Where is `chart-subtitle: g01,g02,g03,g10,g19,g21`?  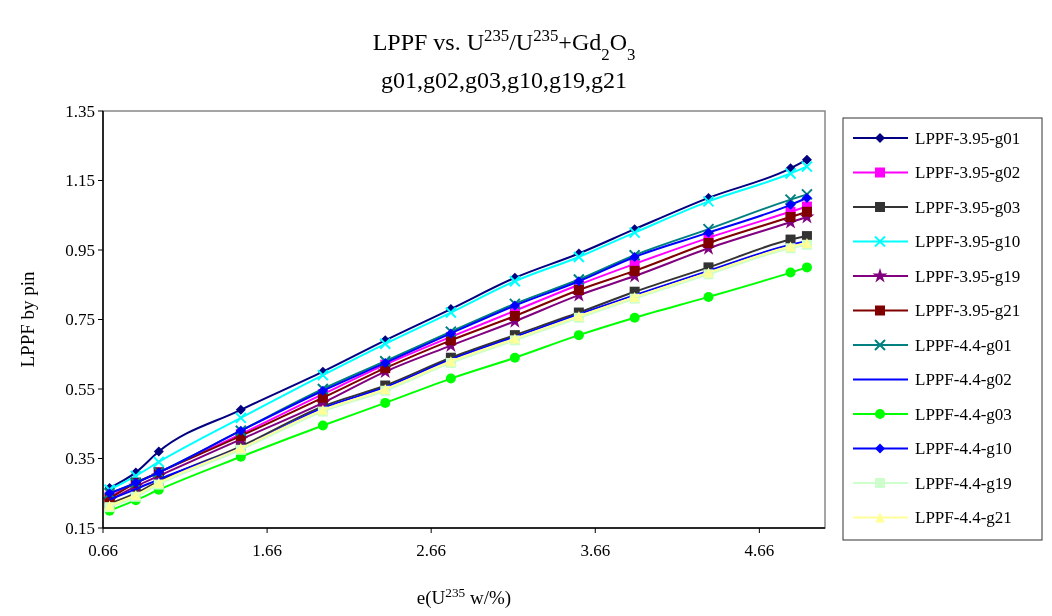 chart-subtitle: g01,g02,g03,g10,g19,g21 is located at coordinates (504, 80).